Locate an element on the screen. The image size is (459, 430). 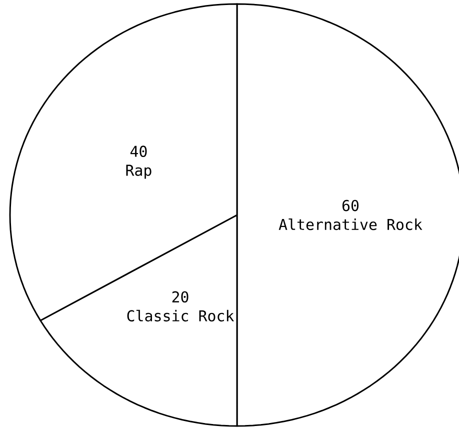
data-label: 40 is located at coordinates (138, 151).